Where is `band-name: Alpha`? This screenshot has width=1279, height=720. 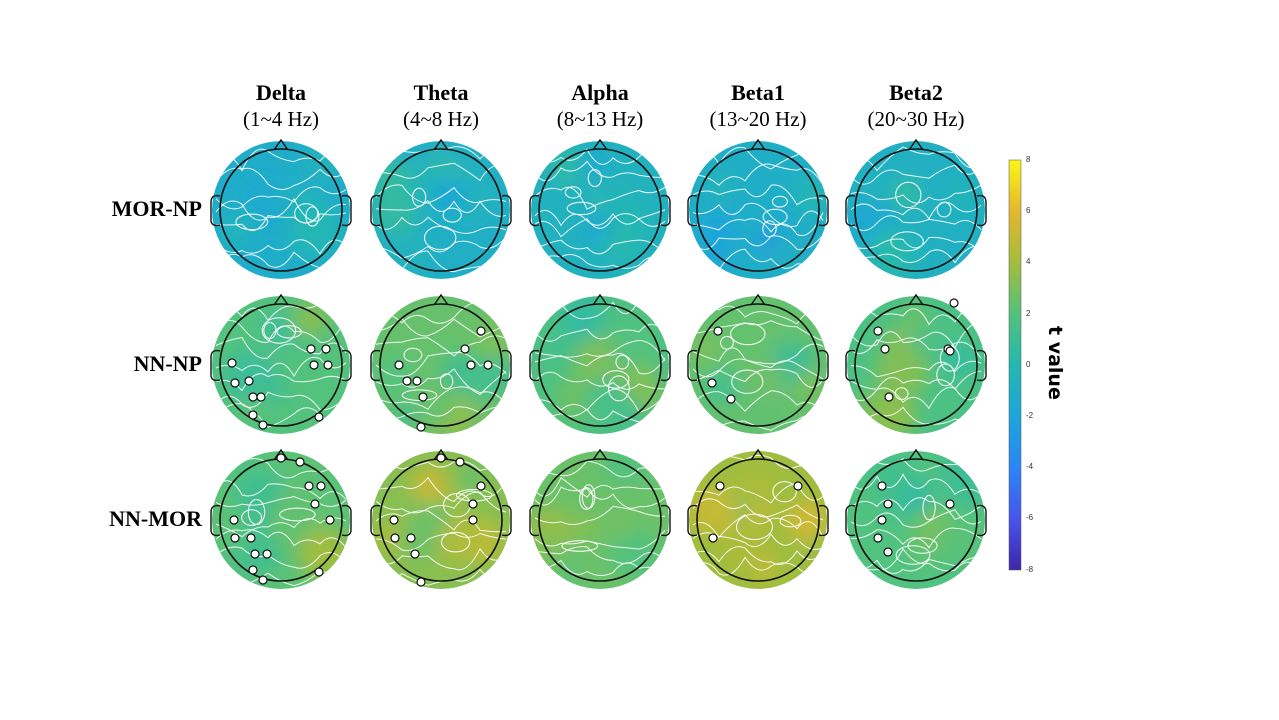 band-name: Alpha is located at coordinates (600, 92).